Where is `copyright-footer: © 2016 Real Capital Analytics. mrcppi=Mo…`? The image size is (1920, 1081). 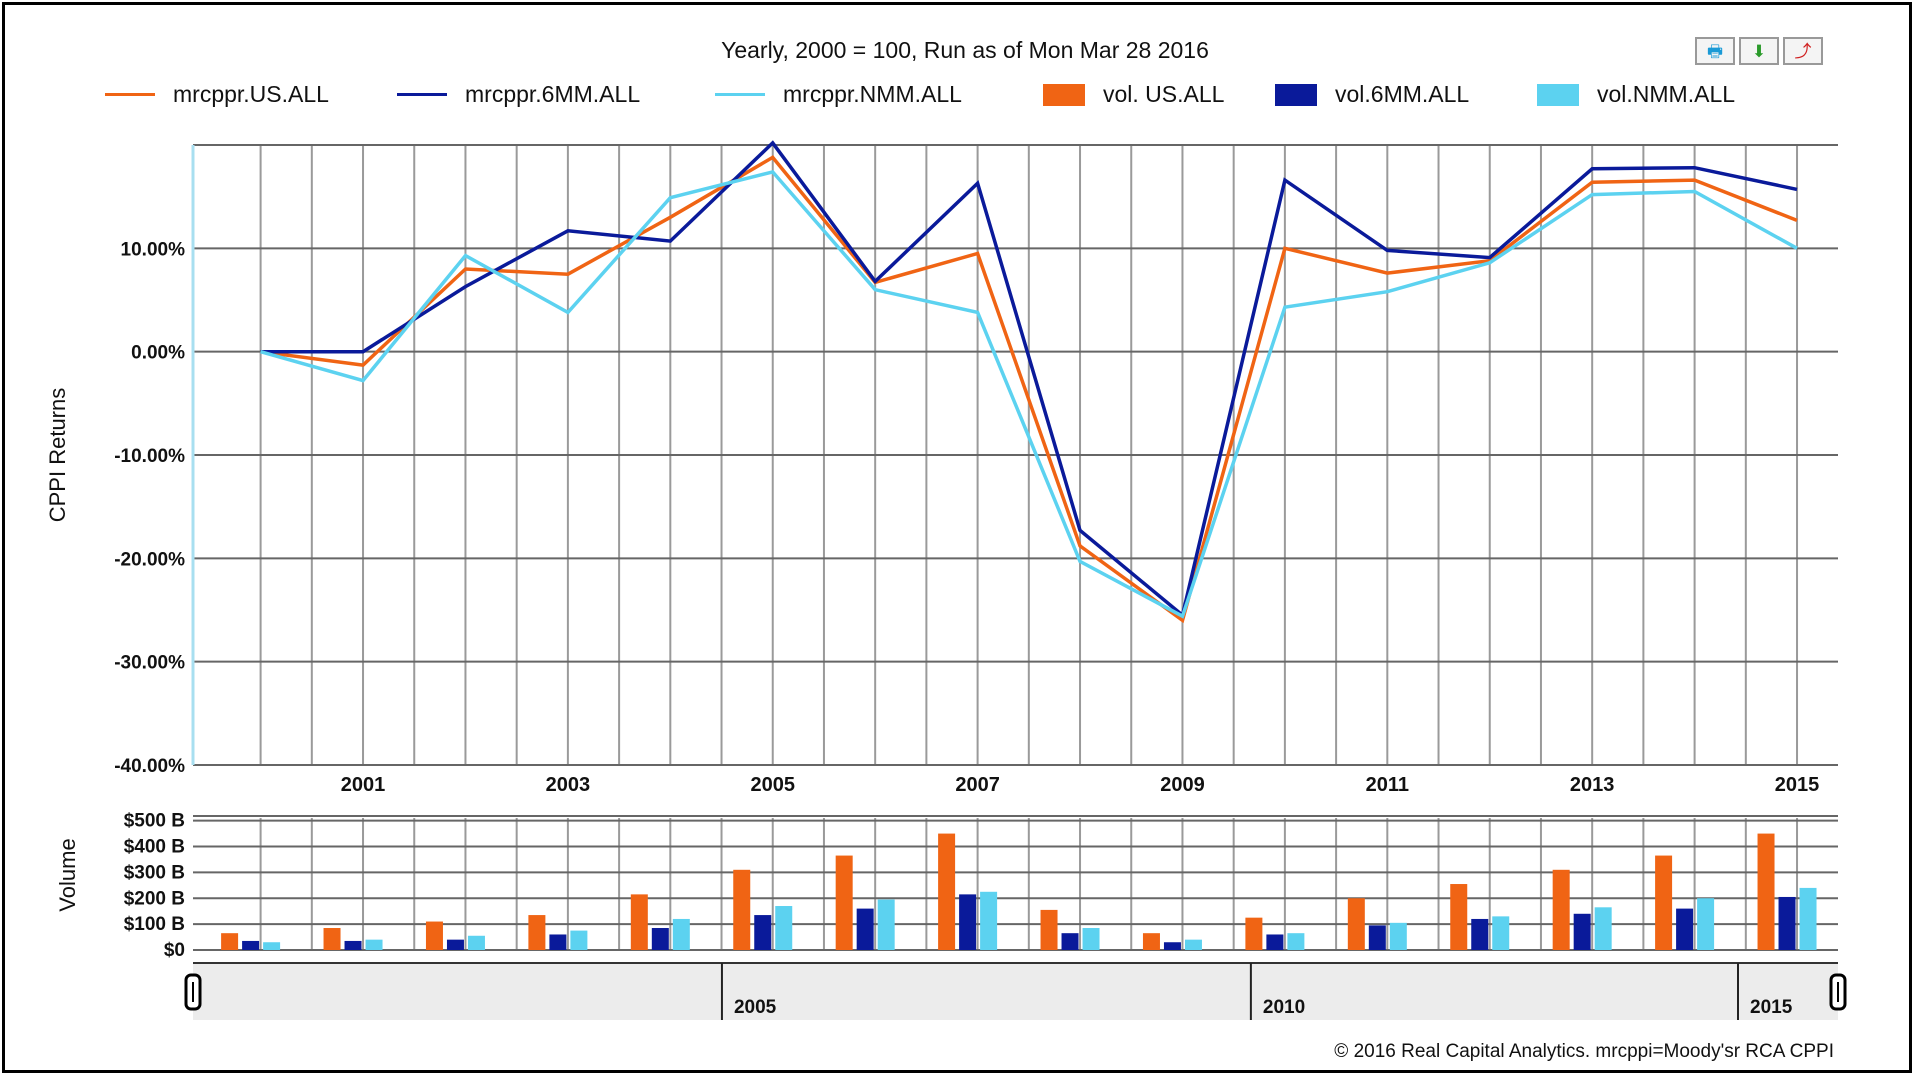 copyright-footer: © 2016 Real Capital Analytics. mrcppi=Mo… is located at coordinates (1584, 1051).